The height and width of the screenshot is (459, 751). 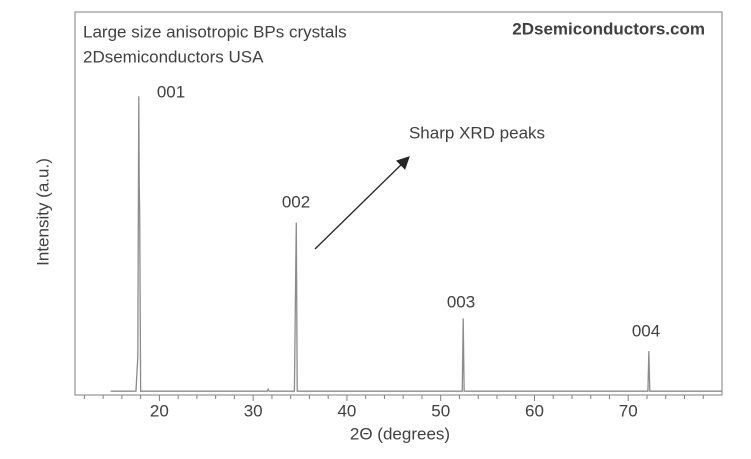 I want to click on x-tick-label: 70, so click(x=628, y=410).